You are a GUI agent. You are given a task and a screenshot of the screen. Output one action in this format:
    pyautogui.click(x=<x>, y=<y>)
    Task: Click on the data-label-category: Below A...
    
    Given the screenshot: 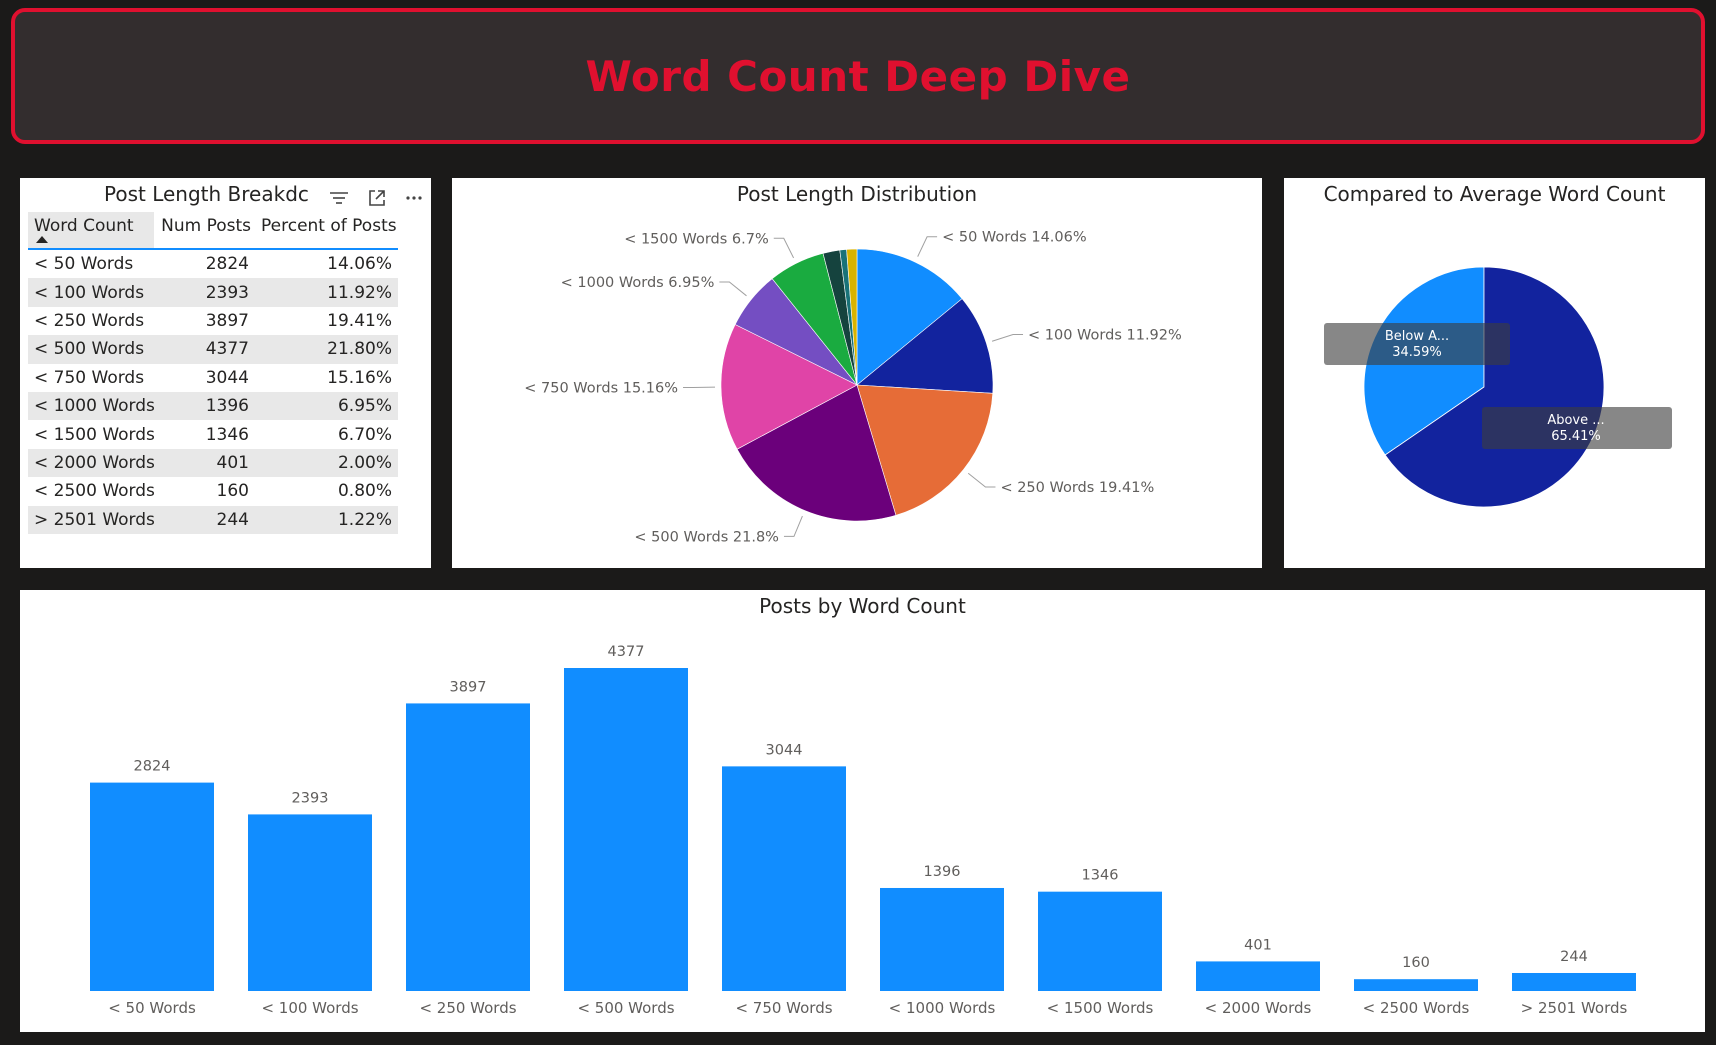 What is the action you would take?
    pyautogui.click(x=1417, y=336)
    